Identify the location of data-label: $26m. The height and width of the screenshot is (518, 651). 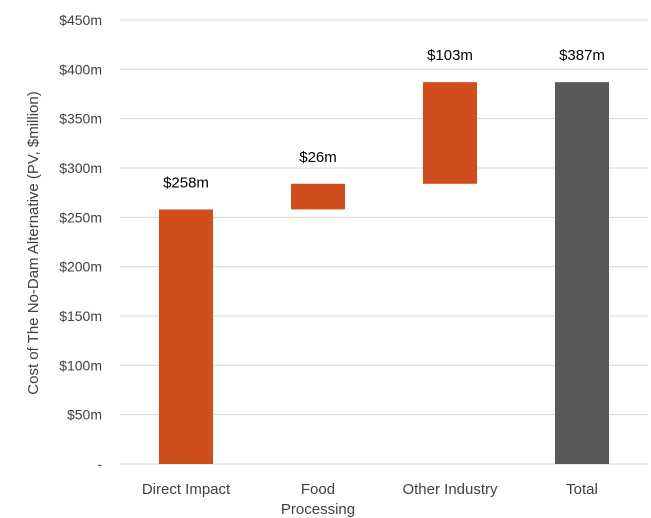
(318, 157).